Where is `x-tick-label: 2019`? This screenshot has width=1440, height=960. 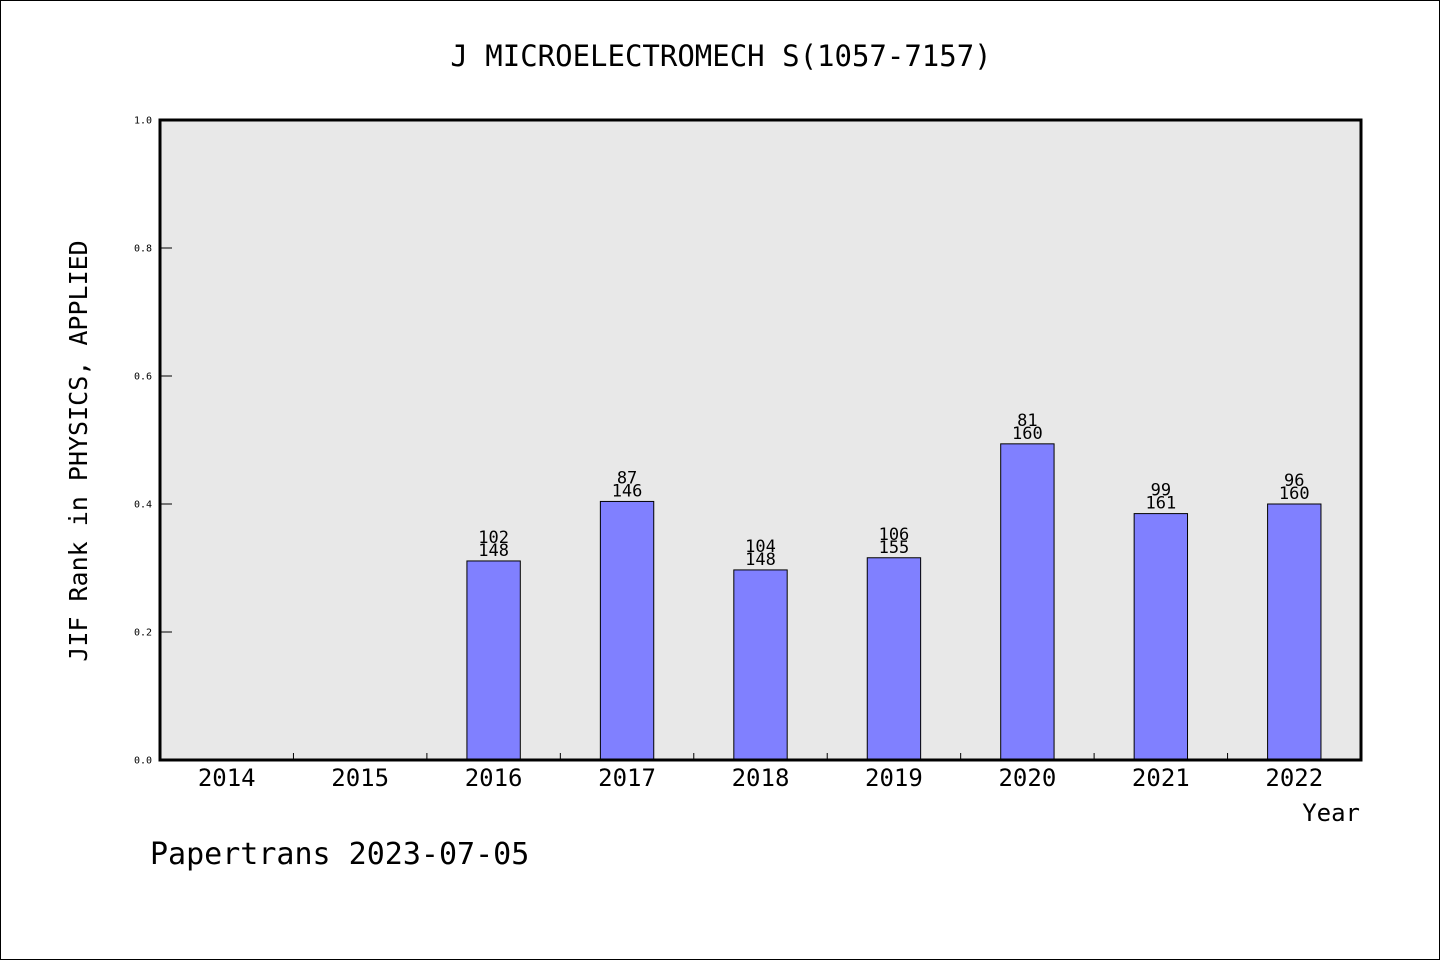 x-tick-label: 2019 is located at coordinates (894, 778).